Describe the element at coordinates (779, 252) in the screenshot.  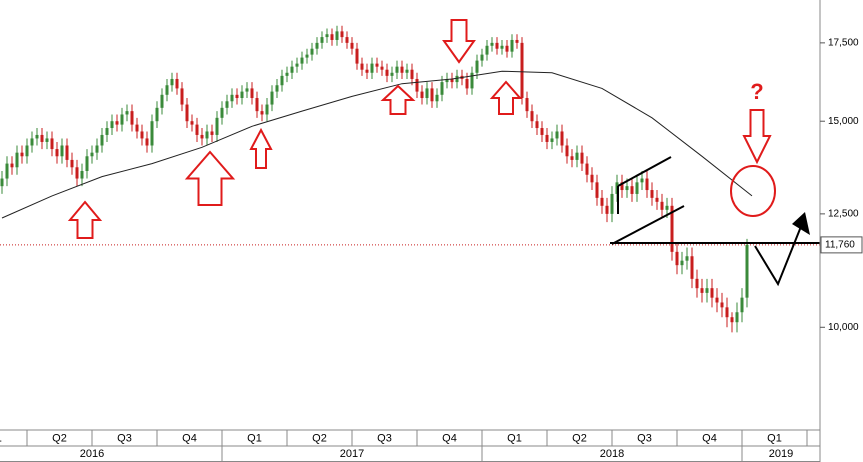
I see `projection-line` at that location.